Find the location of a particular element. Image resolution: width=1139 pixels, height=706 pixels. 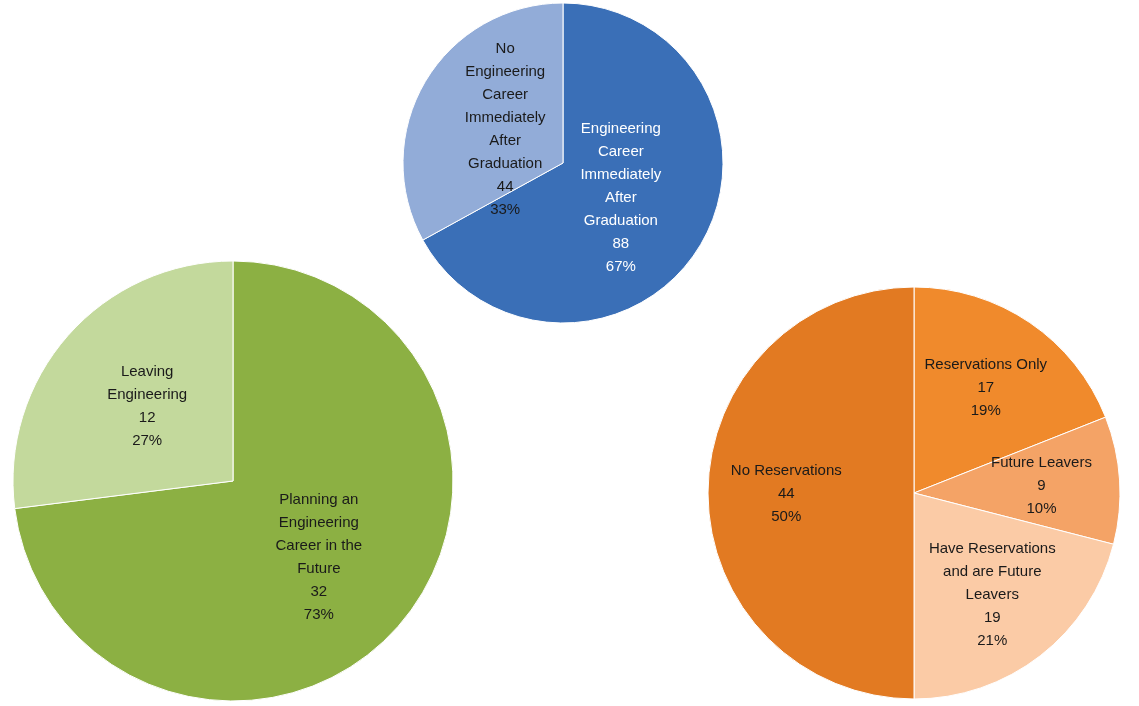

slice-label: Engineering Career Immediately After Graduation is located at coordinates (621, 174).